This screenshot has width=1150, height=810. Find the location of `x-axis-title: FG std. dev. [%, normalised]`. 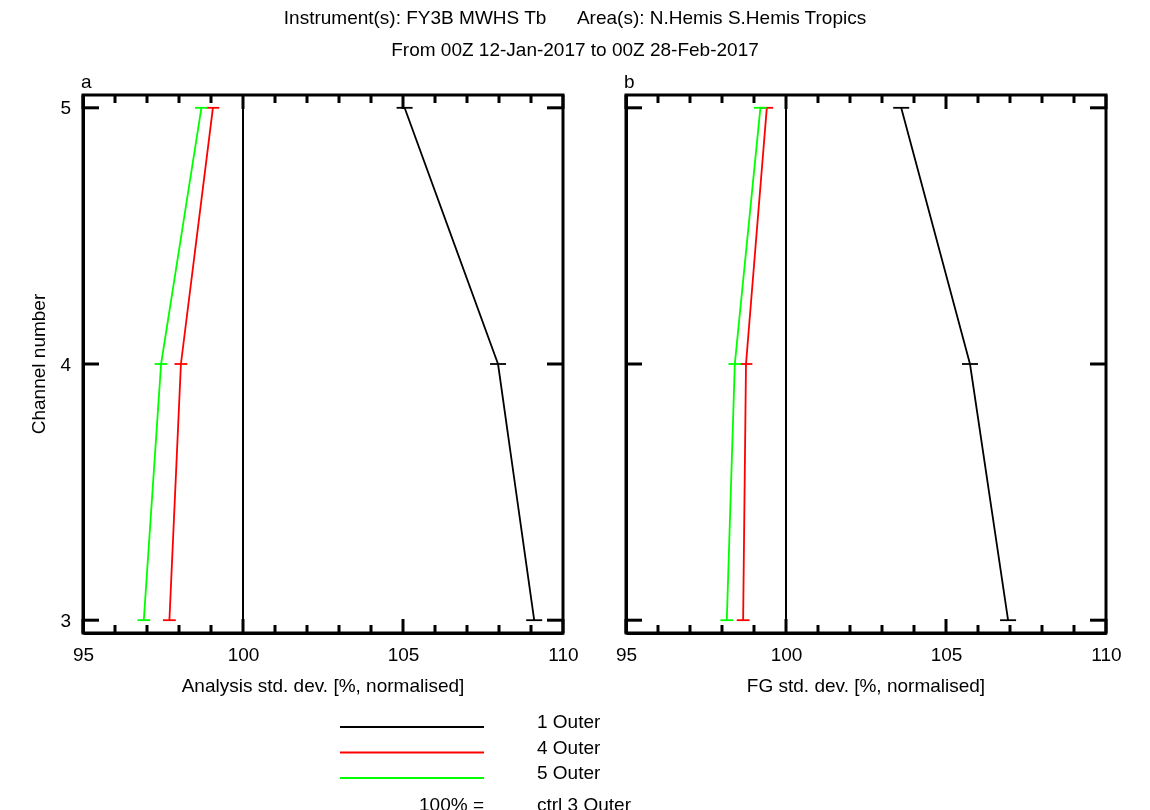

x-axis-title: FG std. dev. [%, normalised] is located at coordinates (866, 685).